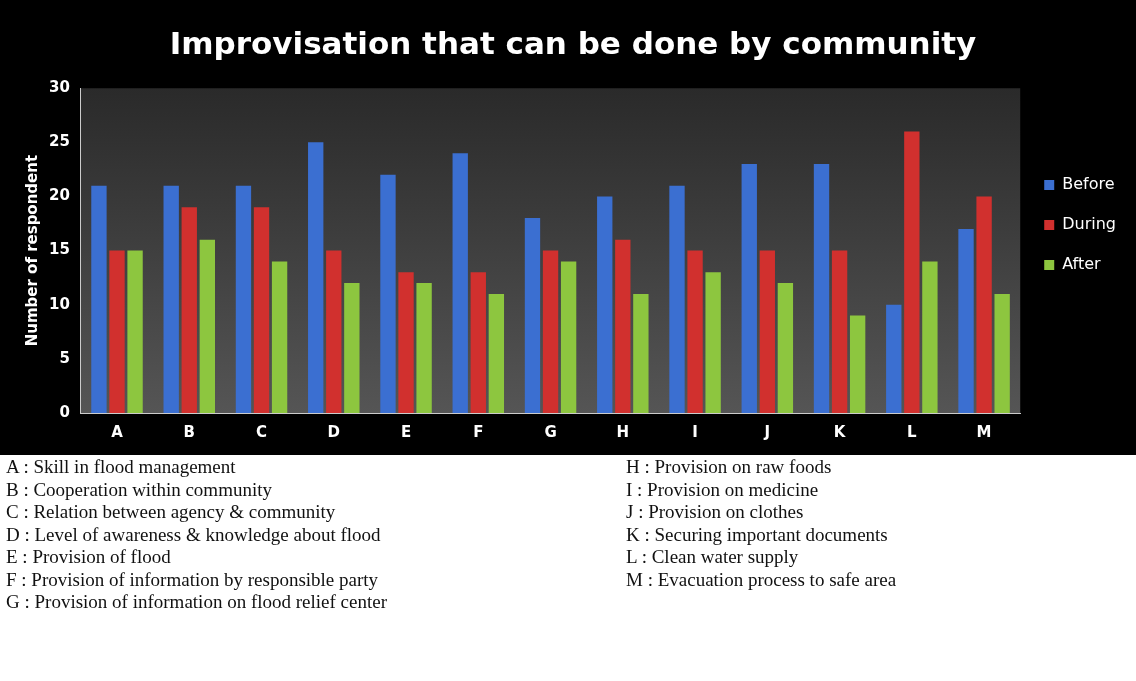  I want to click on x-tick-label: E, so click(406, 431).